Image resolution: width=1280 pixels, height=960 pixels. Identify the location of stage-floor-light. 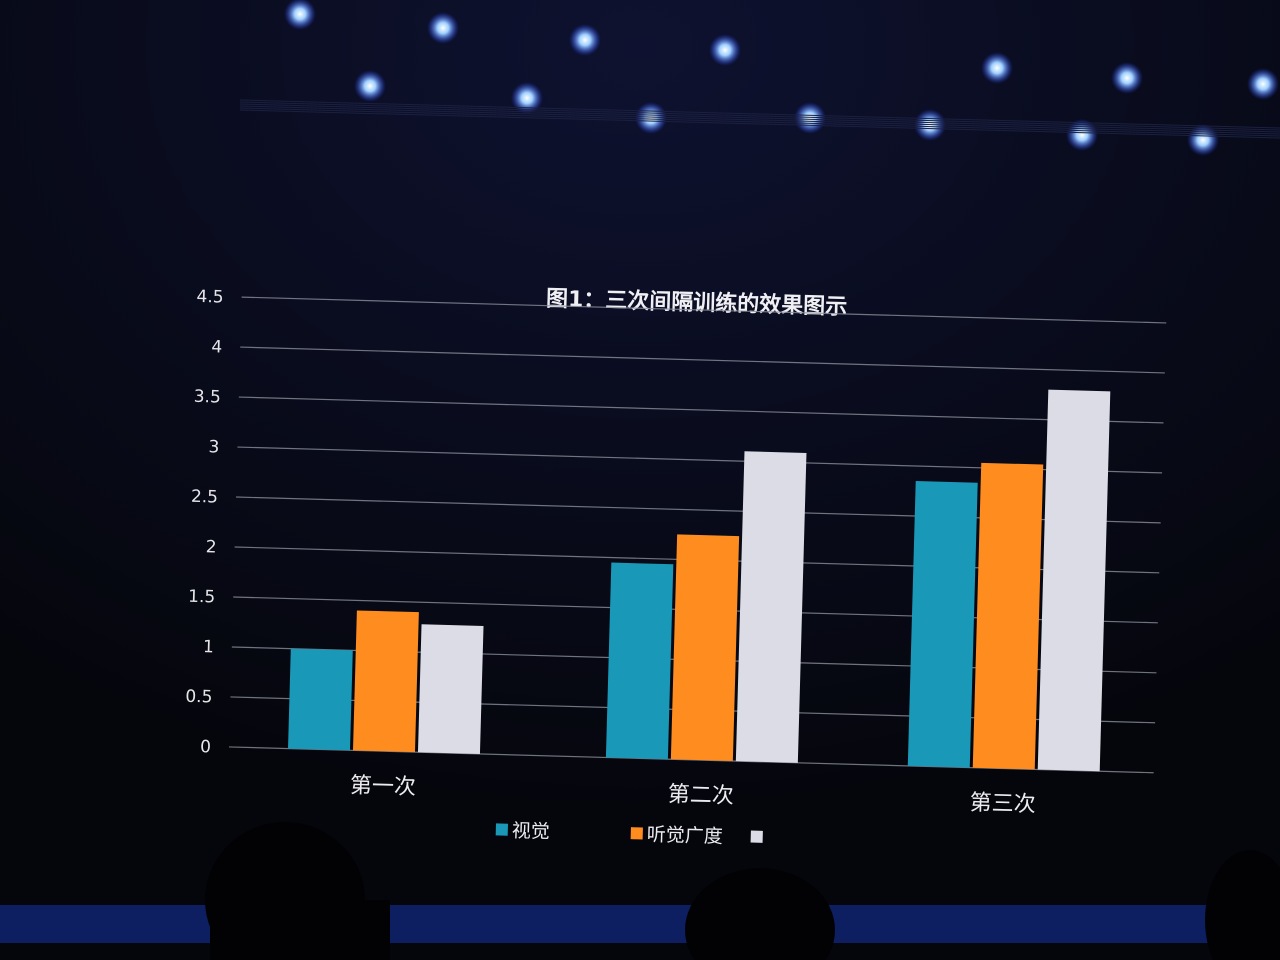
(640, 924).